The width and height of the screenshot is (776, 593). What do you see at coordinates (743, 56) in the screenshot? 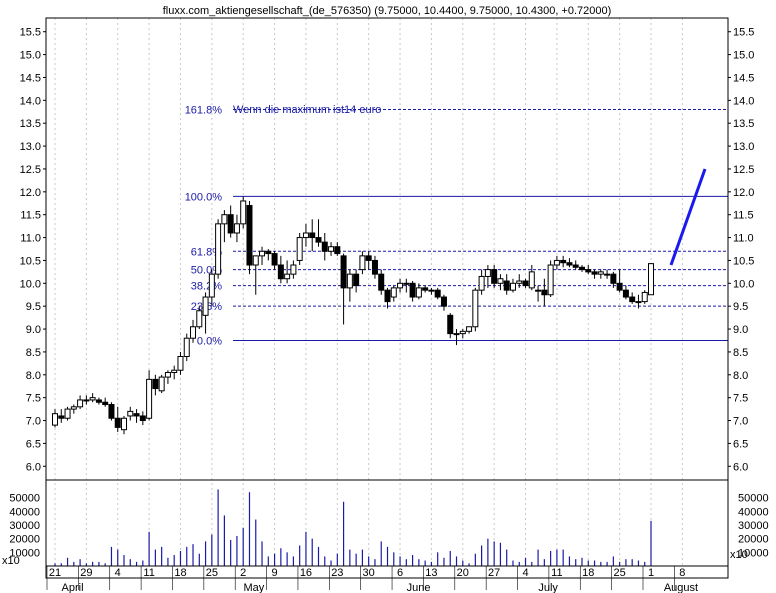
I see `y-tick-label-right: 15.0` at bounding box center [743, 56].